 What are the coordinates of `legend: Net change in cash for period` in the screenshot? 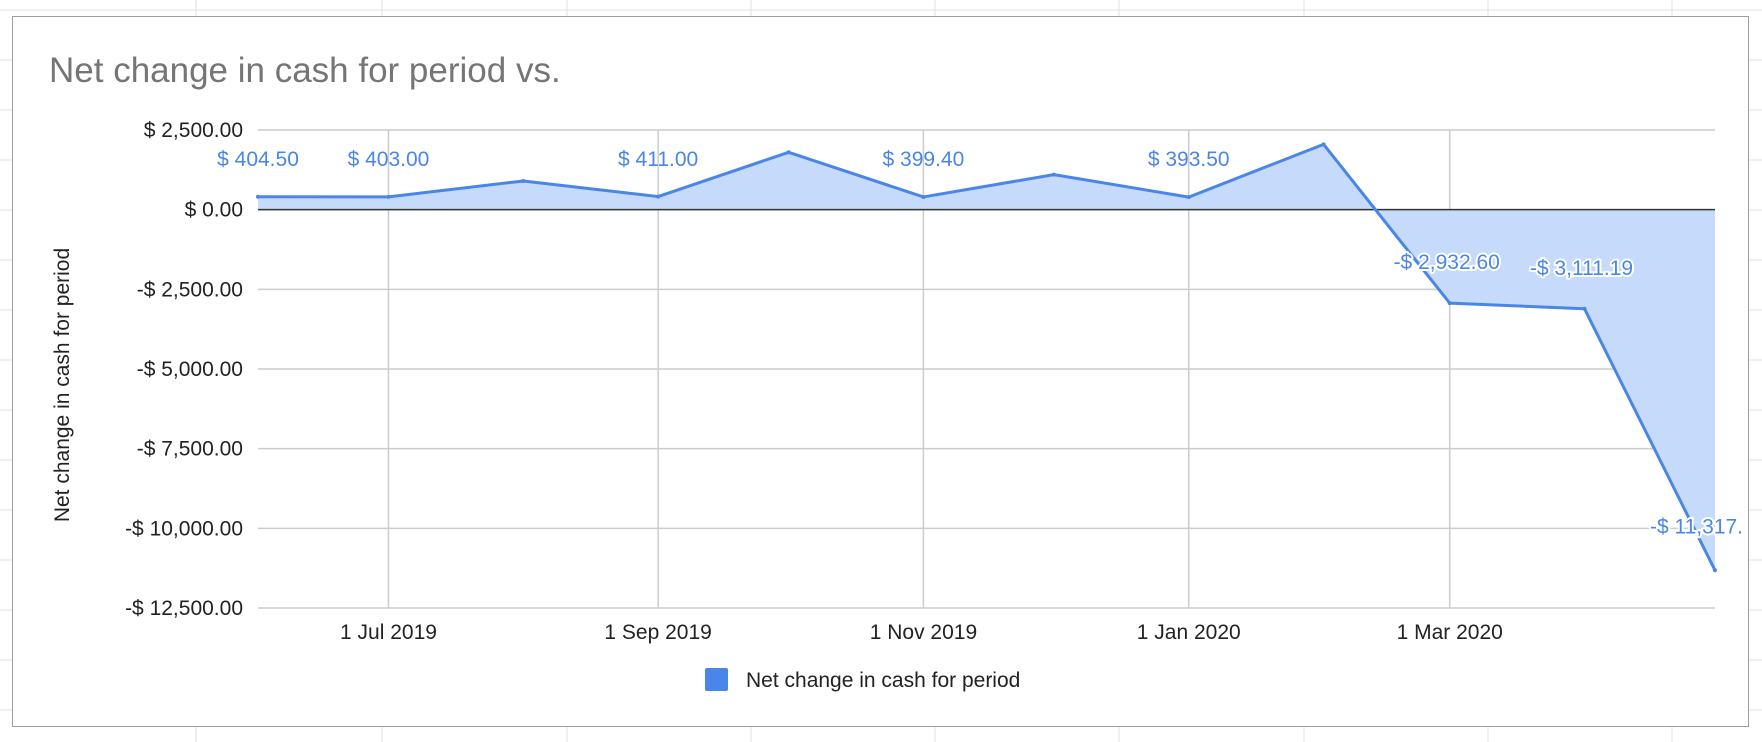 It's located at (862, 680).